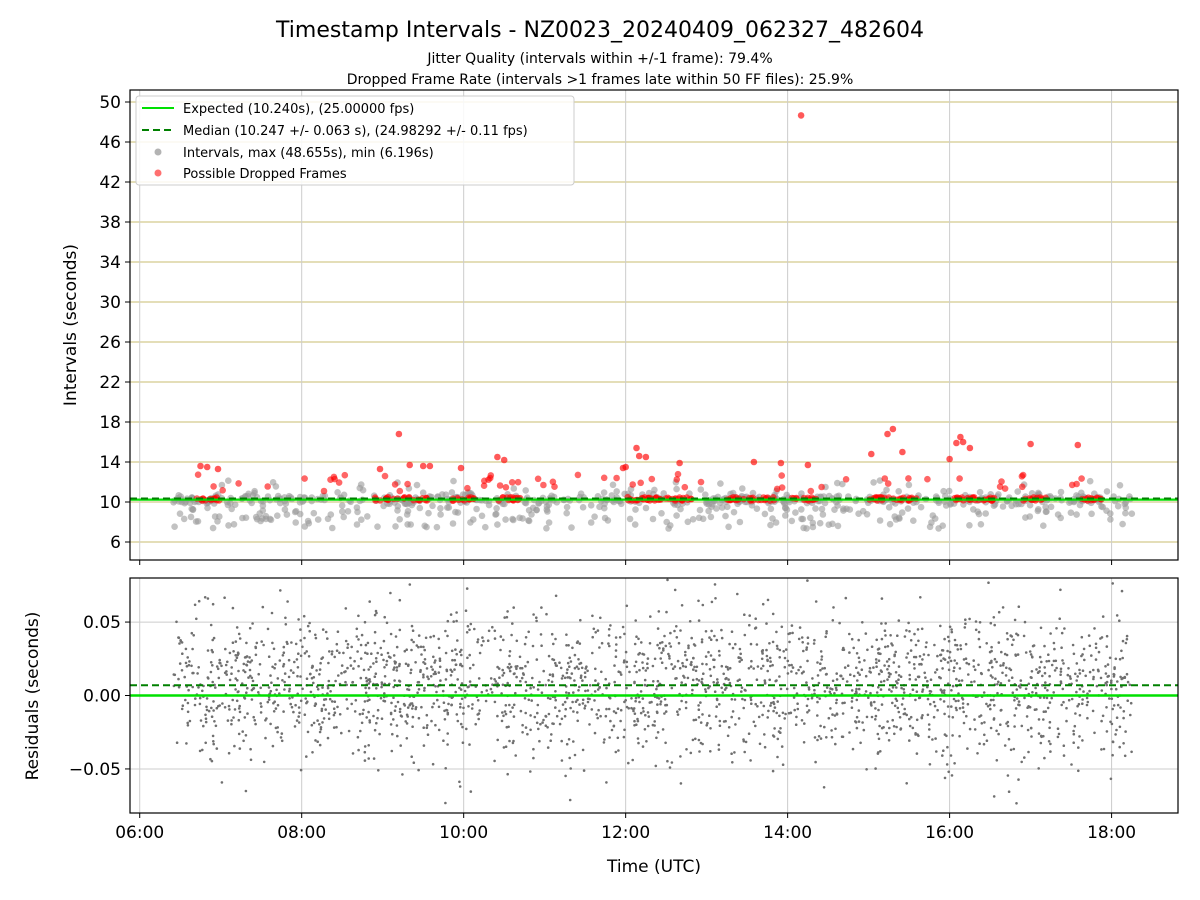 This screenshot has width=1200, height=900. What do you see at coordinates (654, 690) in the screenshot?
I see `bottom-panel-reference-lines` at bounding box center [654, 690].